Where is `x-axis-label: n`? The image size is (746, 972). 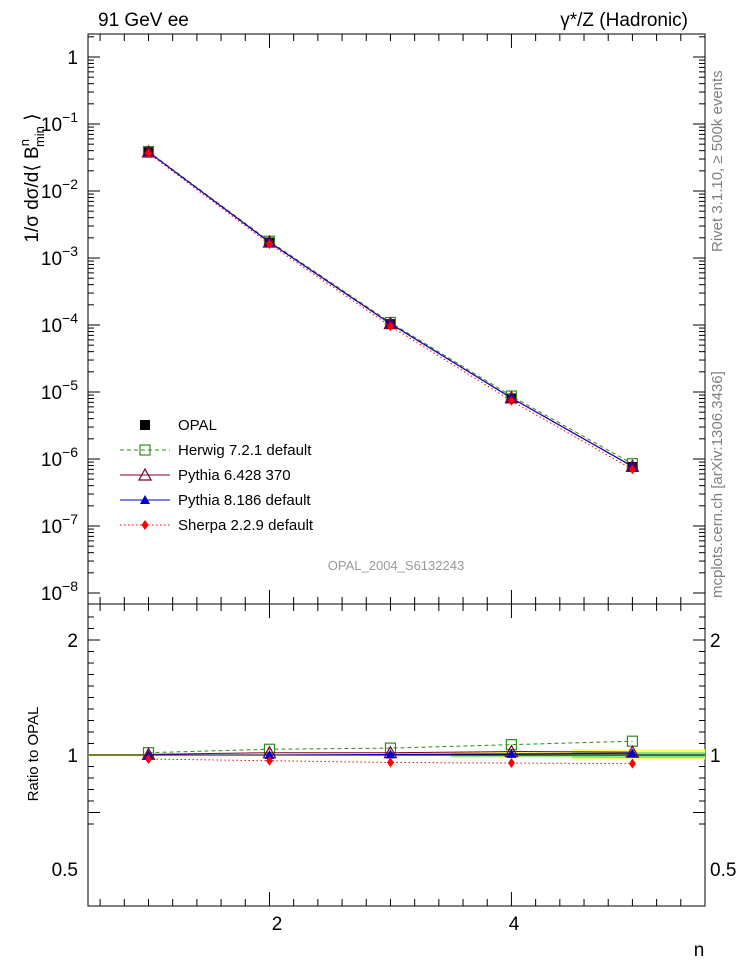
x-axis-label: n is located at coordinates (699, 950).